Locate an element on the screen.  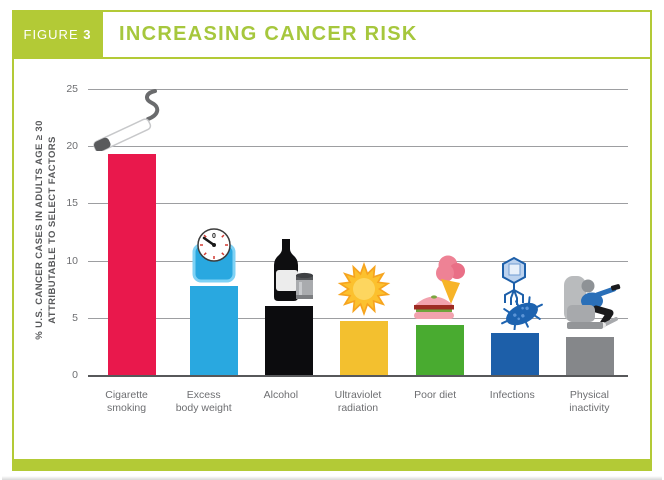
weight-scale-icon: 0 is located at coordinates (214, 254).